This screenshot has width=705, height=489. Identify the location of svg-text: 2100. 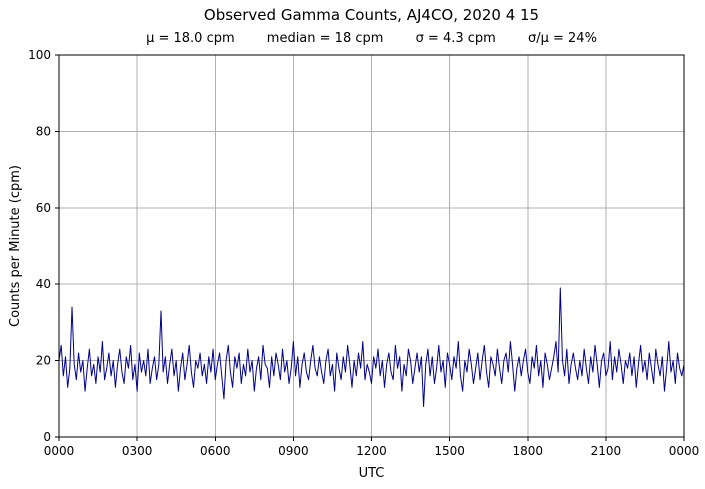
(606, 451).